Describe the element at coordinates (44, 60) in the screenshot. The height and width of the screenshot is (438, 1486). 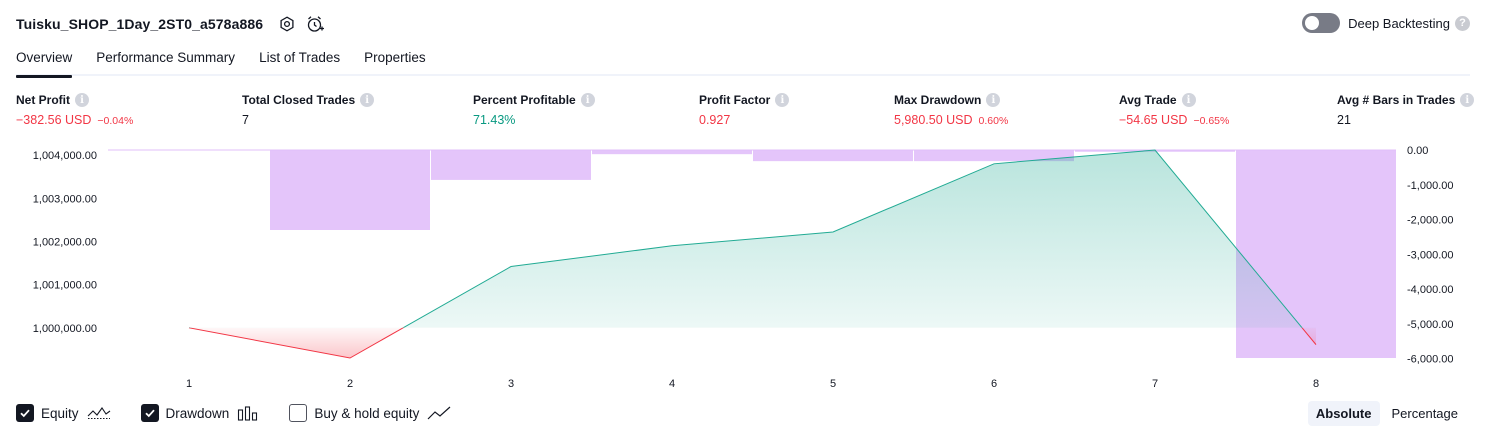
I see `tab-overview: Overview` at that location.